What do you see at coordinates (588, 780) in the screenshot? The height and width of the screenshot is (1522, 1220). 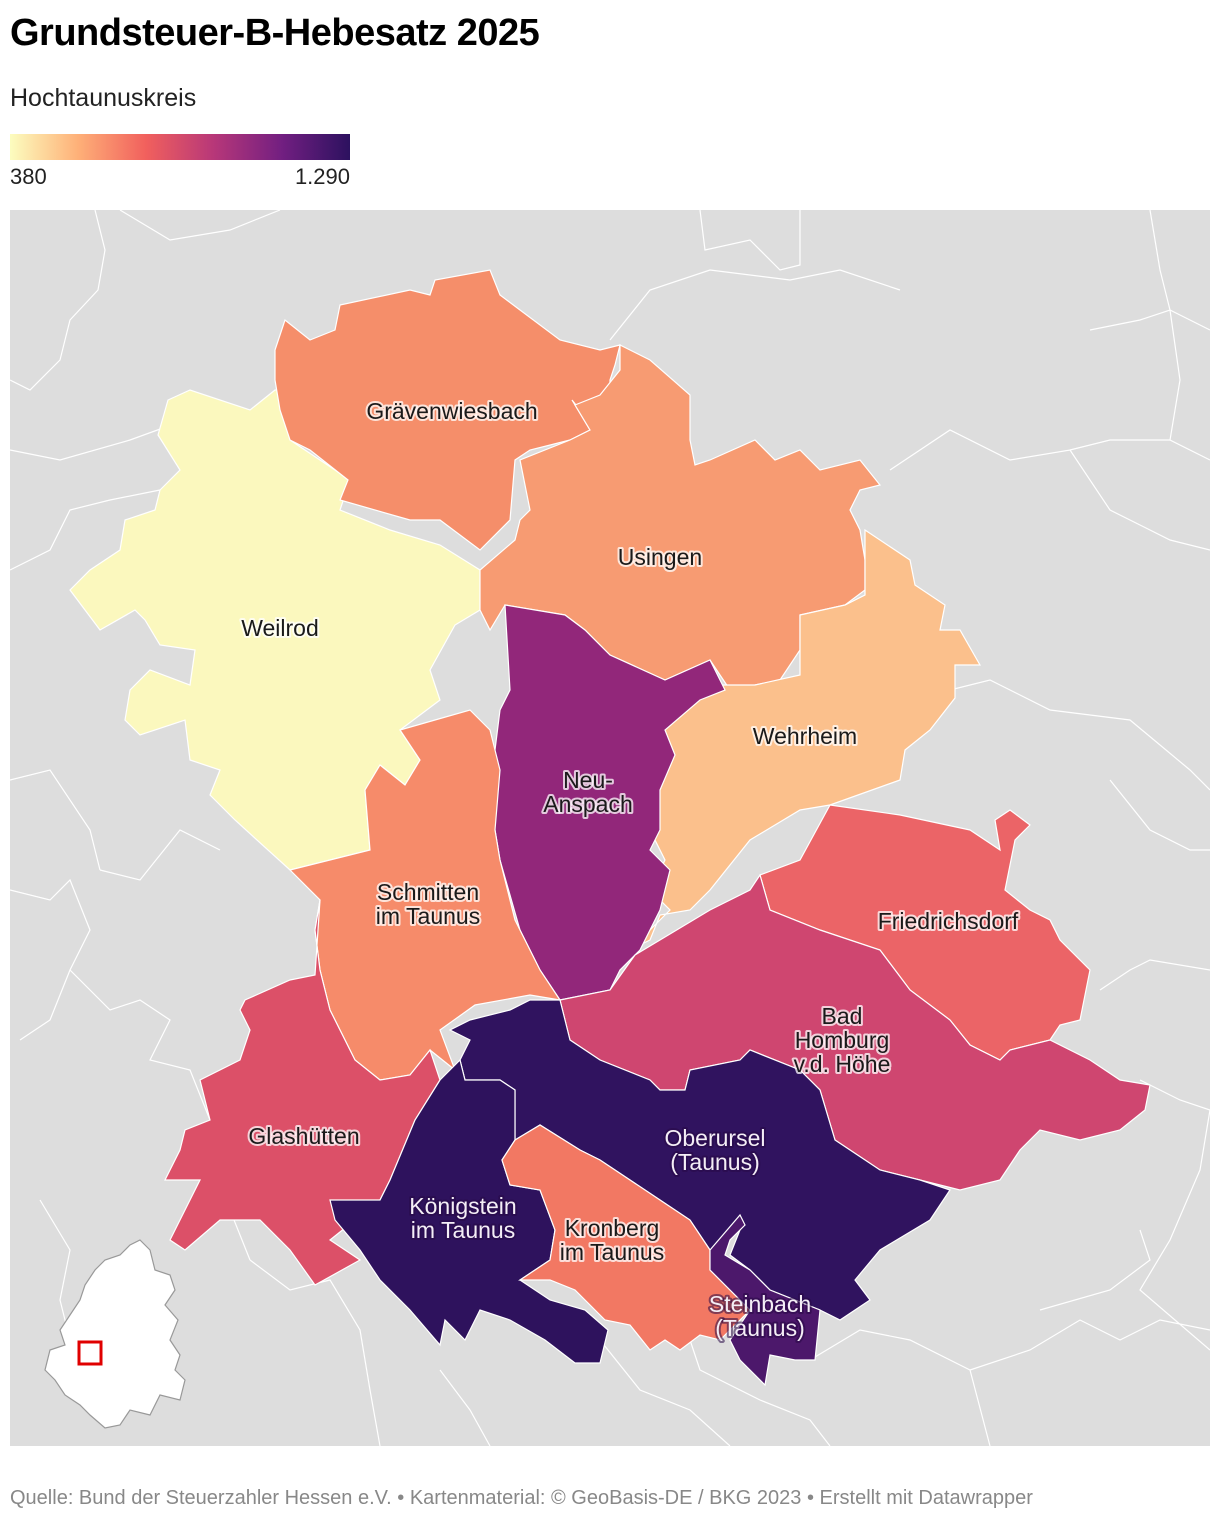 I see `region-label: Neu-` at bounding box center [588, 780].